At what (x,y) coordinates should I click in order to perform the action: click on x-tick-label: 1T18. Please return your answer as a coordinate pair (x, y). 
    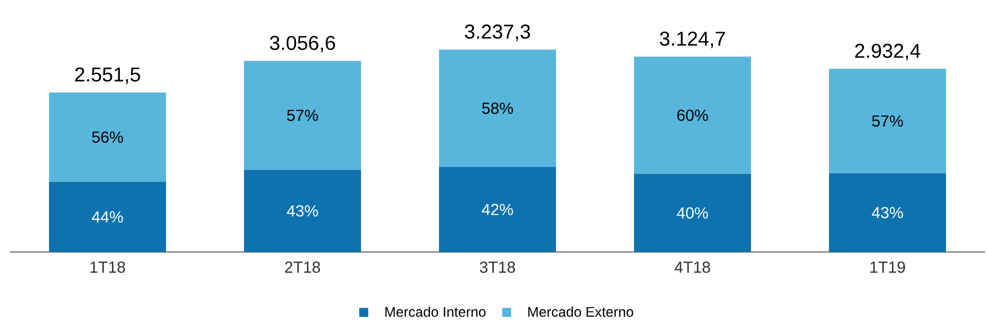
    Looking at the image, I should click on (108, 267).